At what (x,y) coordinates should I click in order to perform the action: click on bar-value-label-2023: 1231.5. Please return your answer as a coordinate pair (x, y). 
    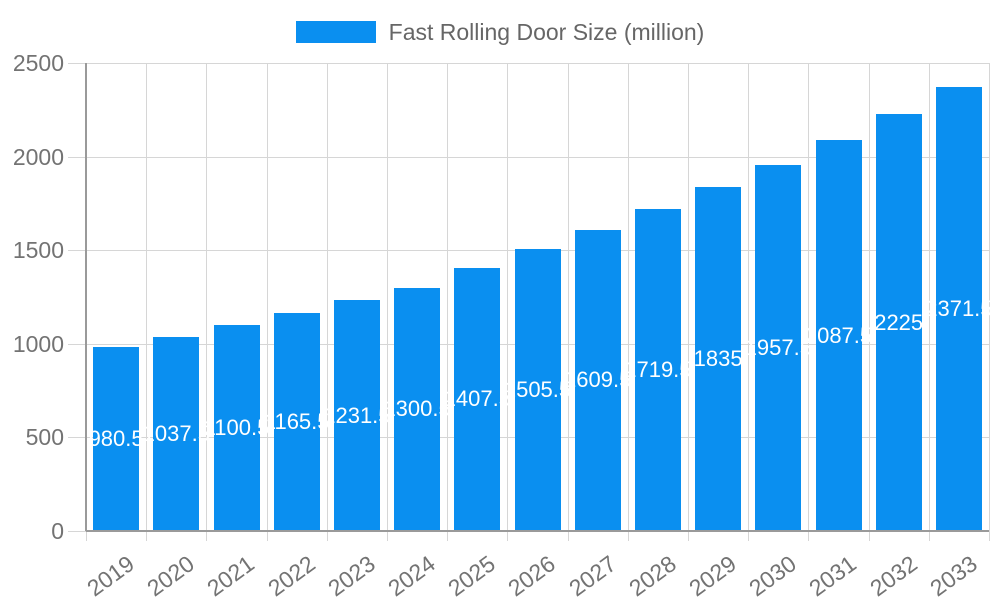
    Looking at the image, I should click on (357, 415).